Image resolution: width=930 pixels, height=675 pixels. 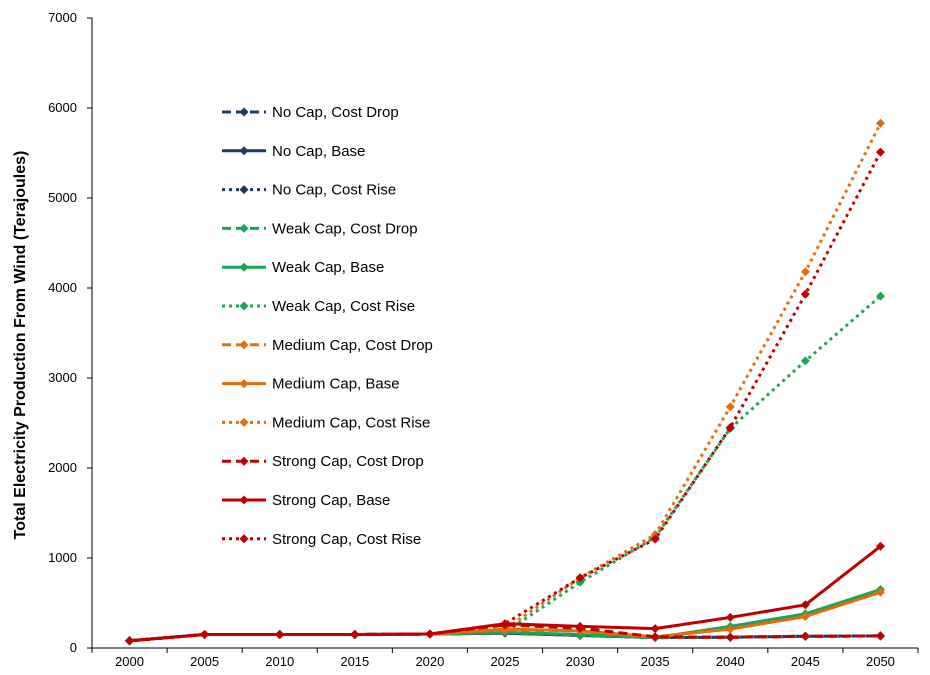 What do you see at coordinates (429, 661) in the screenshot?
I see `x-tick-label: 2020` at bounding box center [429, 661].